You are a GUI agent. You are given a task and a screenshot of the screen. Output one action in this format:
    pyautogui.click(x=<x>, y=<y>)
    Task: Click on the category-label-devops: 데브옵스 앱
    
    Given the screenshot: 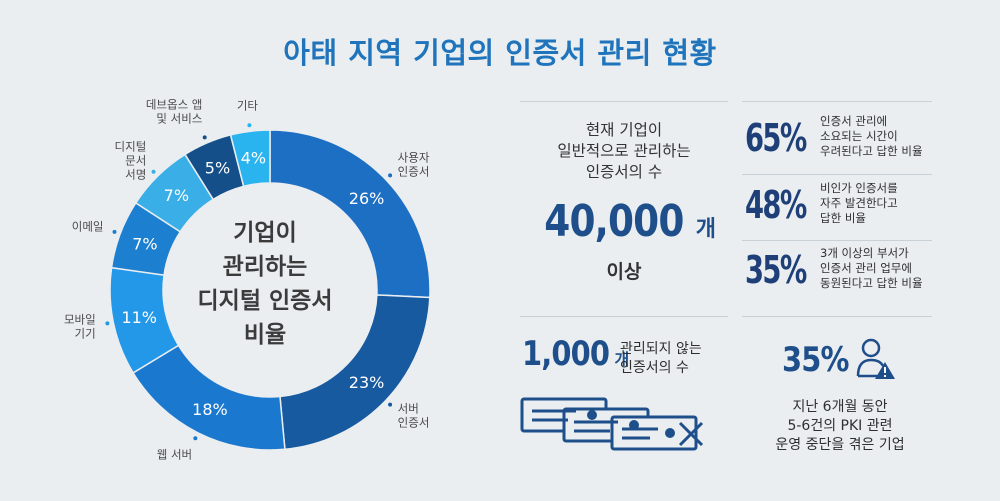 What is the action you would take?
    pyautogui.click(x=174, y=105)
    